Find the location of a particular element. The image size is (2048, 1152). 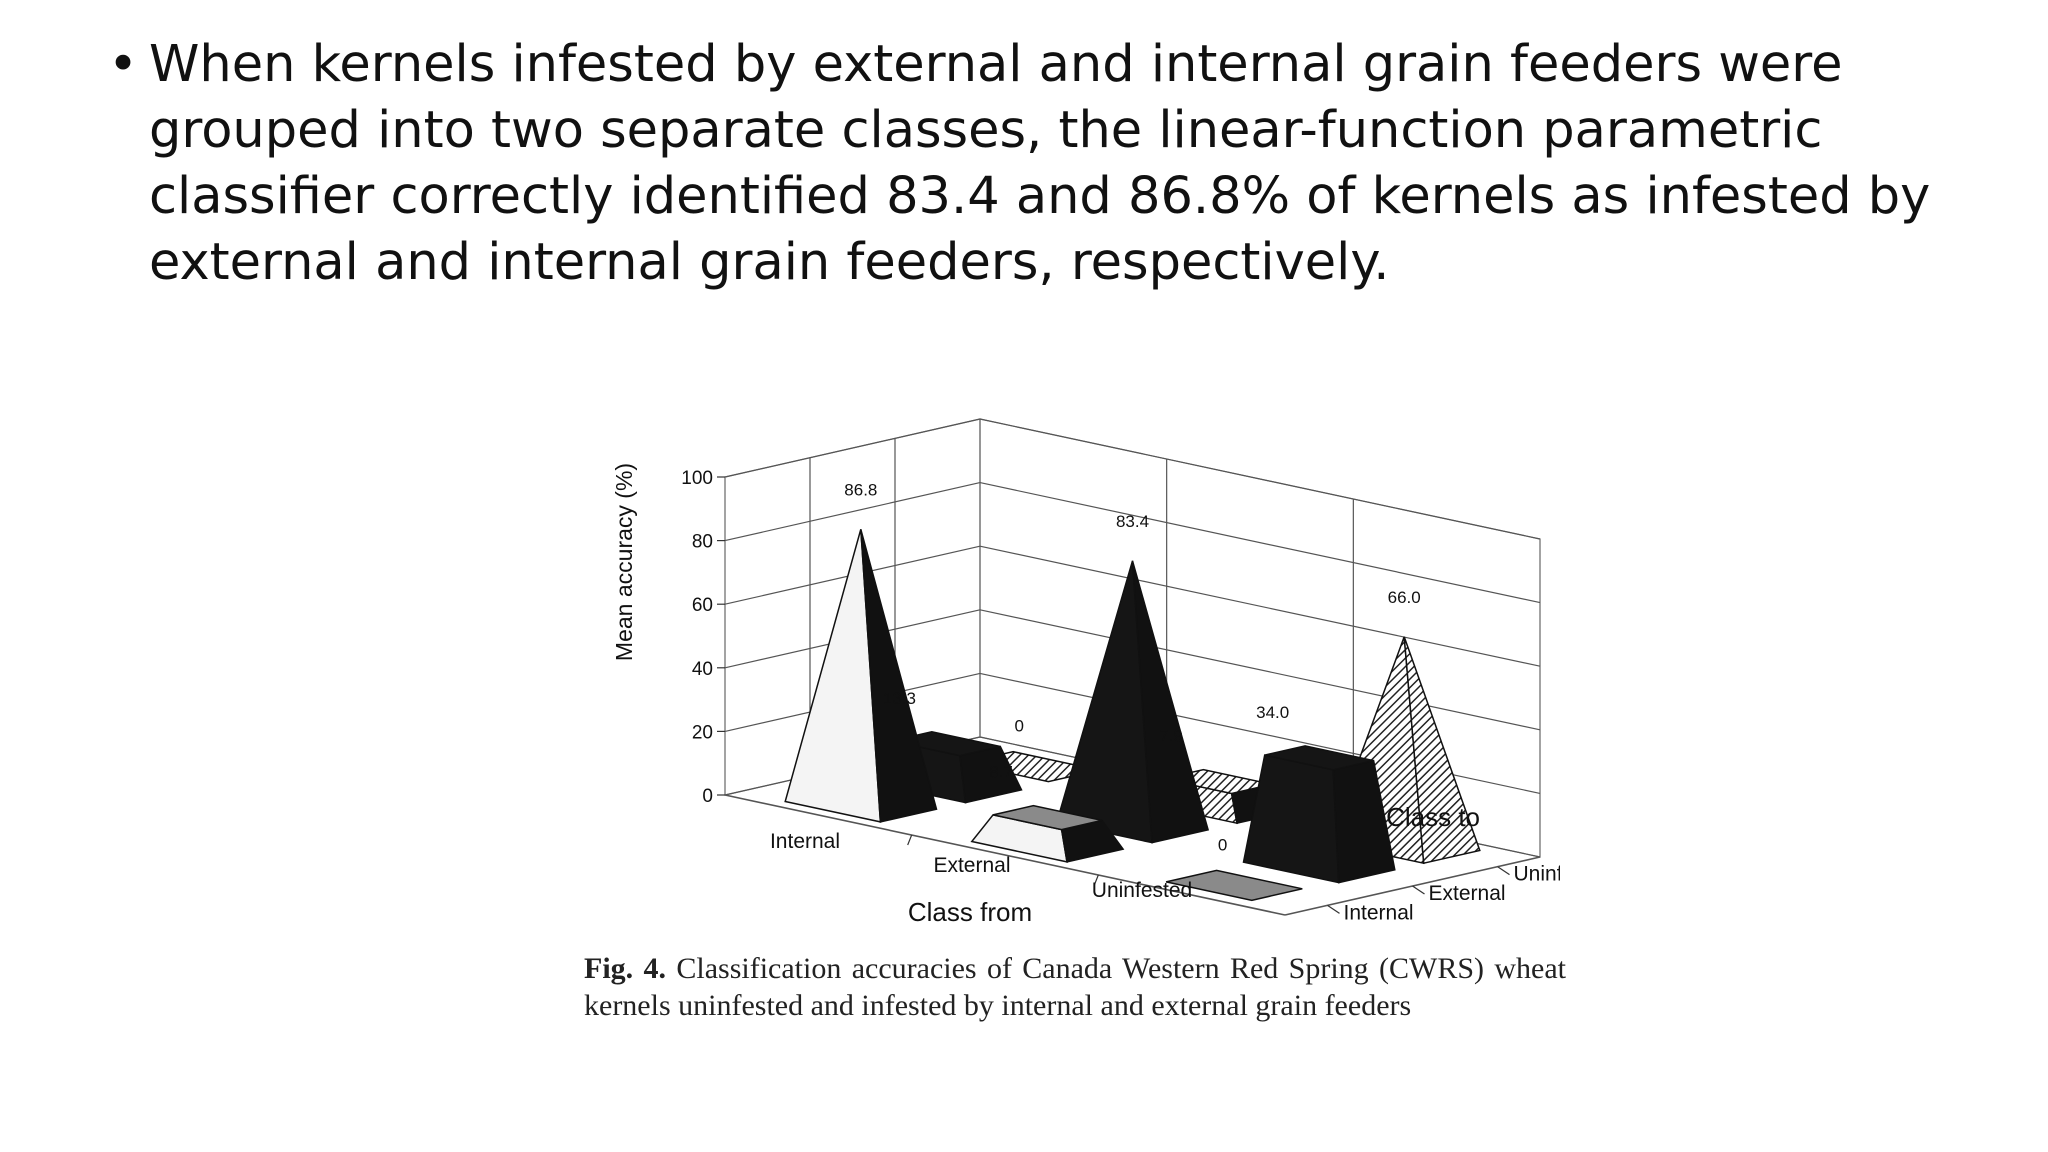

data-label: 7.9 is located at coordinates (1171, 736).